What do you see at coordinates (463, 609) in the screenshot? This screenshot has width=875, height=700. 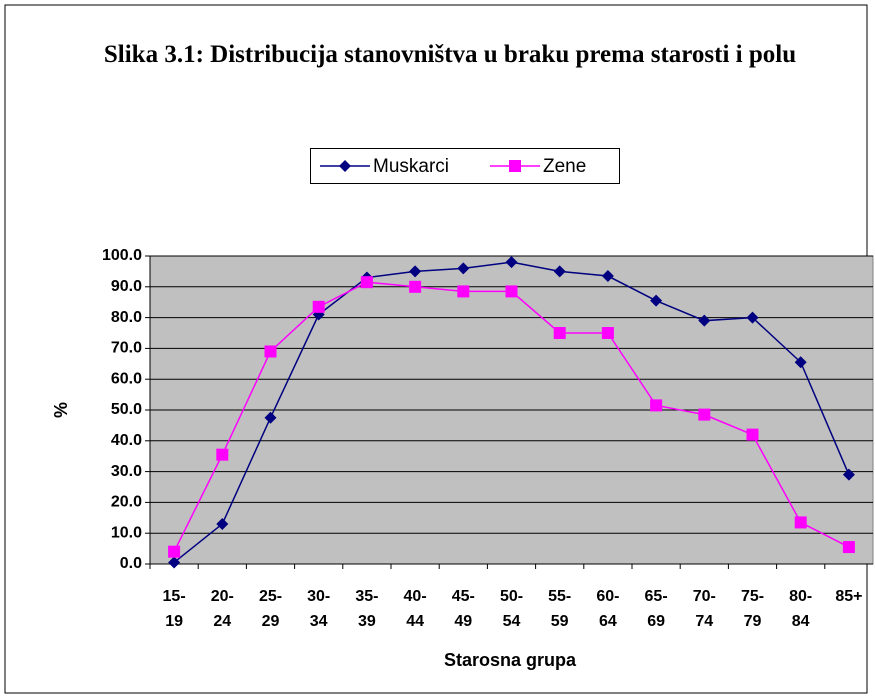 I see `x-tick-label: 45- 49` at bounding box center [463, 609].